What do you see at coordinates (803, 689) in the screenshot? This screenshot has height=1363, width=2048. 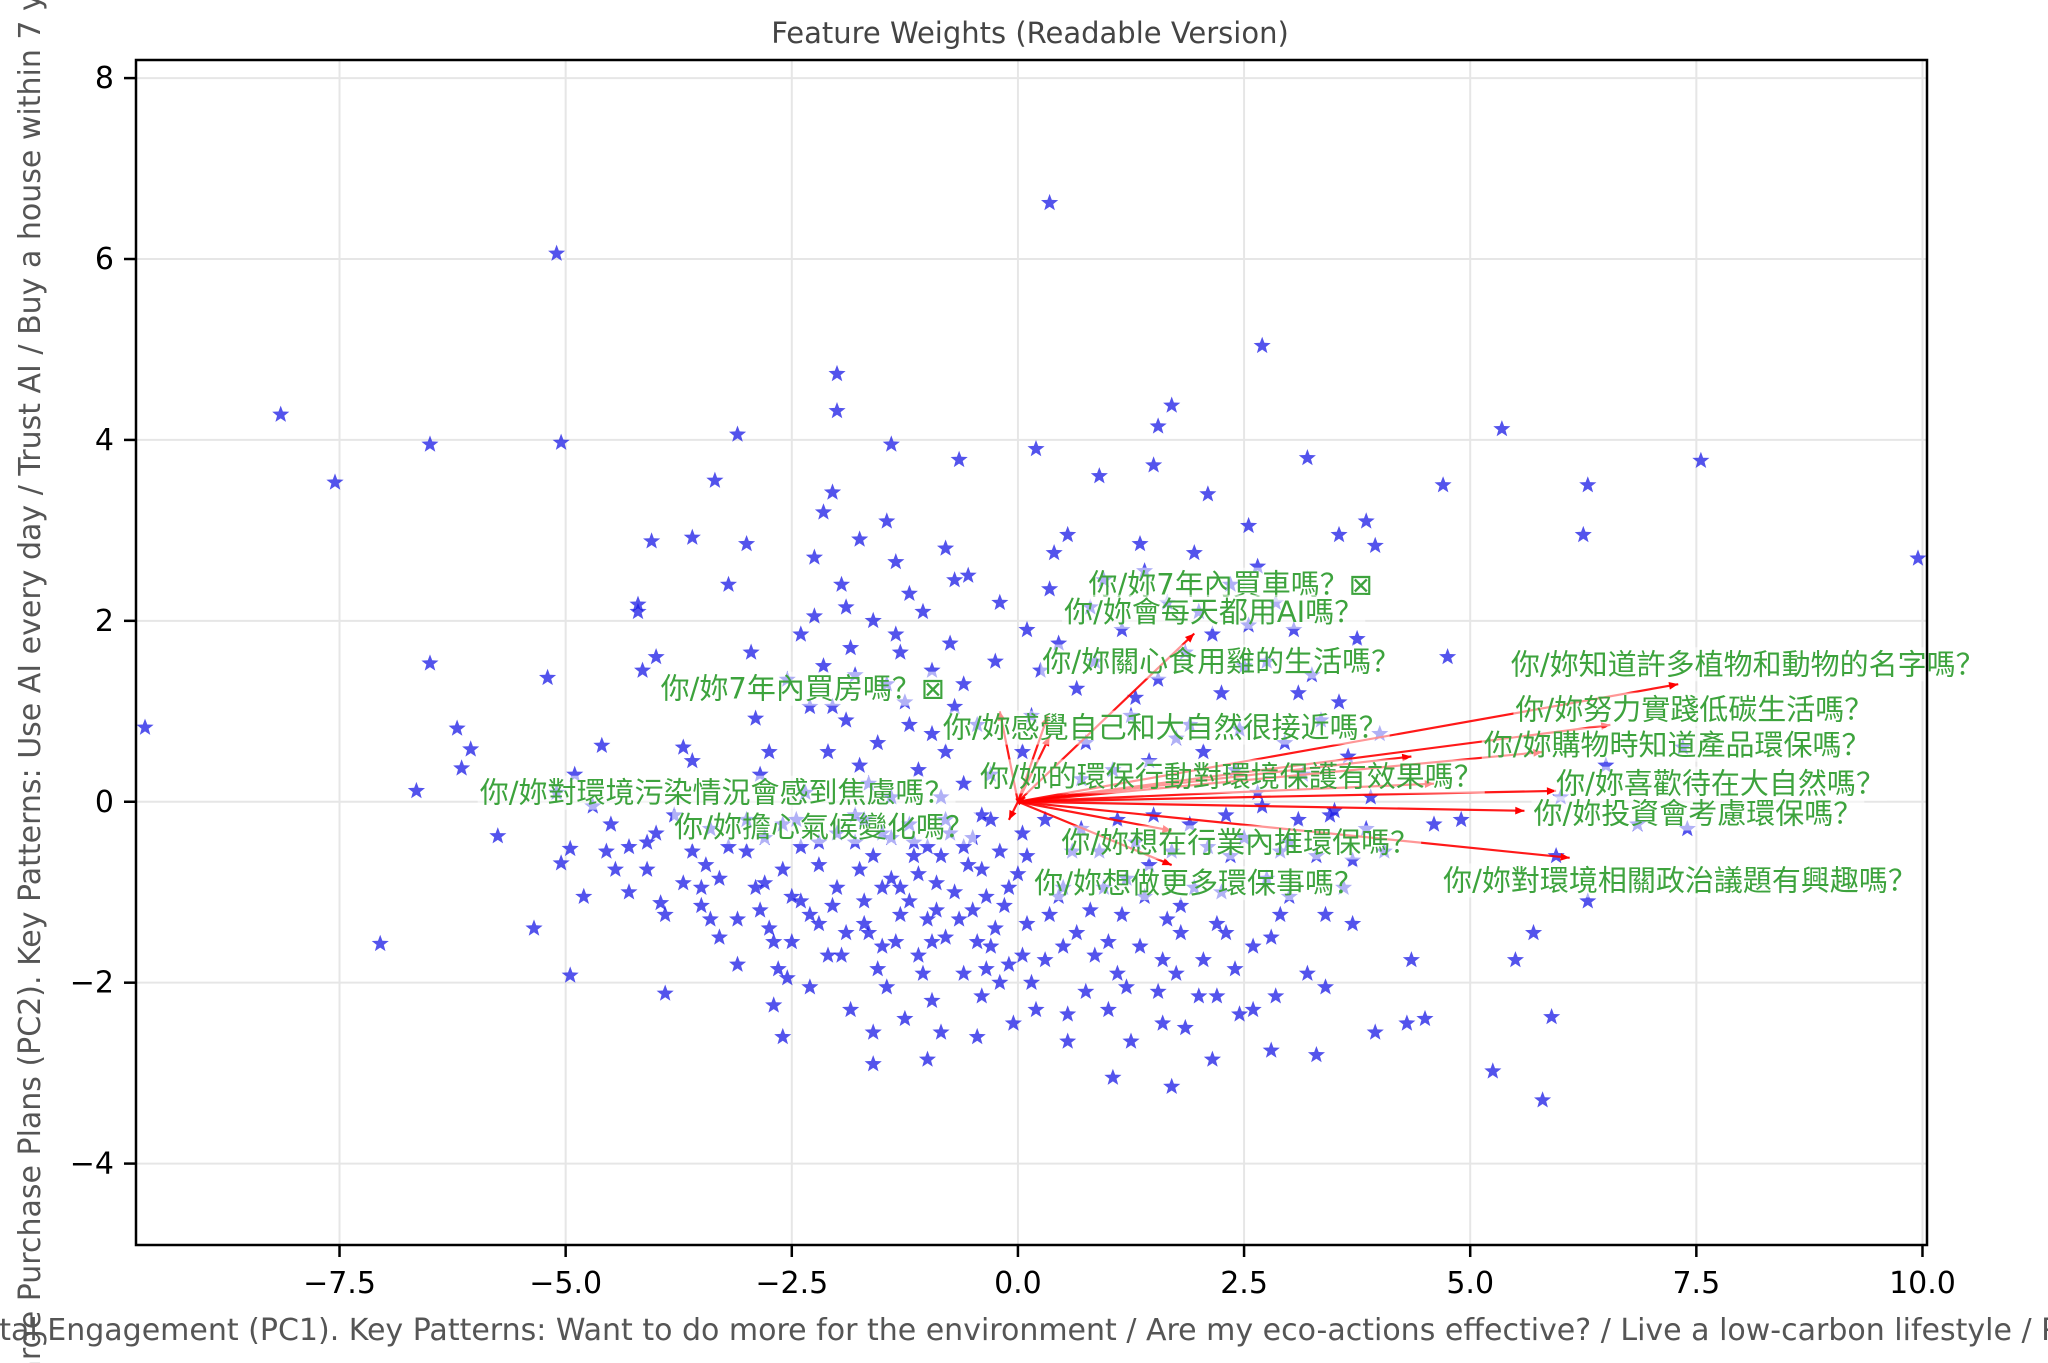 I see `loading-label: 你/妳7年內買房嗎？⊠` at bounding box center [803, 689].